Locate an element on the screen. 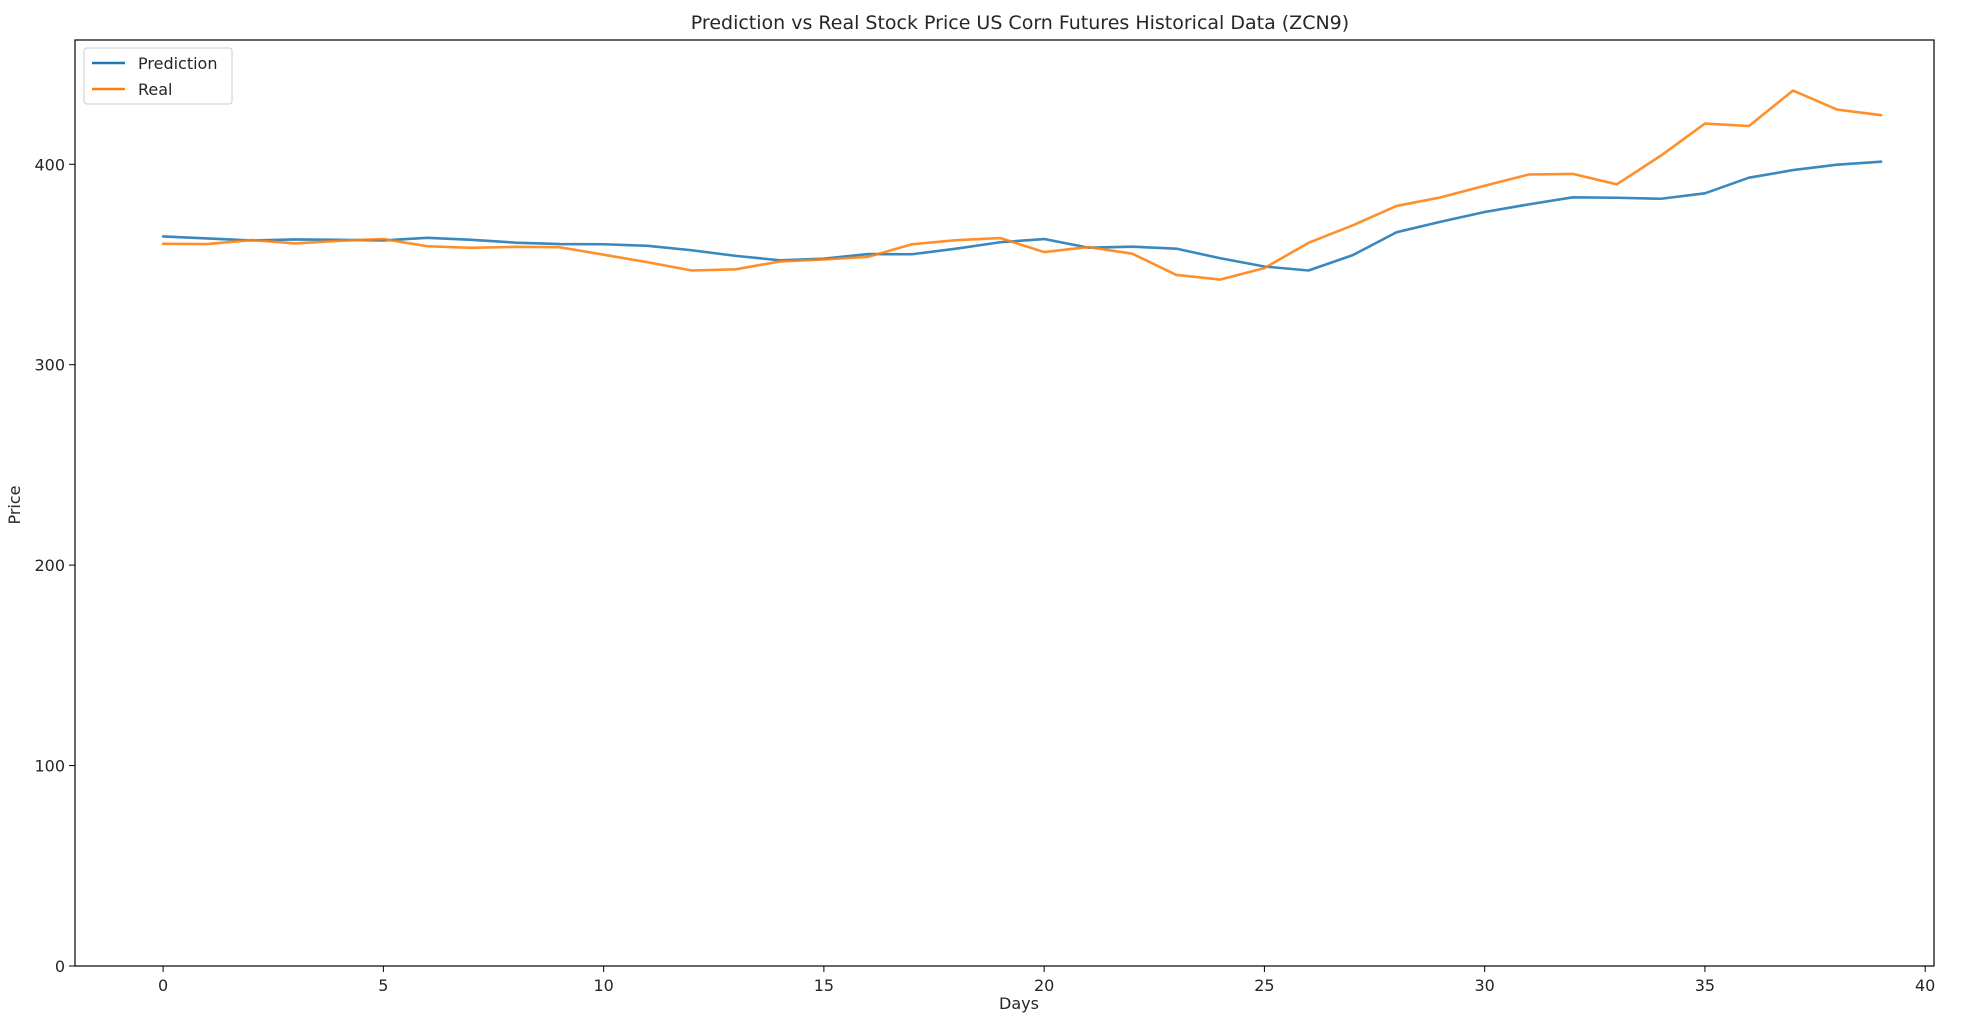  x-tick-label: 25 is located at coordinates (1264, 985).